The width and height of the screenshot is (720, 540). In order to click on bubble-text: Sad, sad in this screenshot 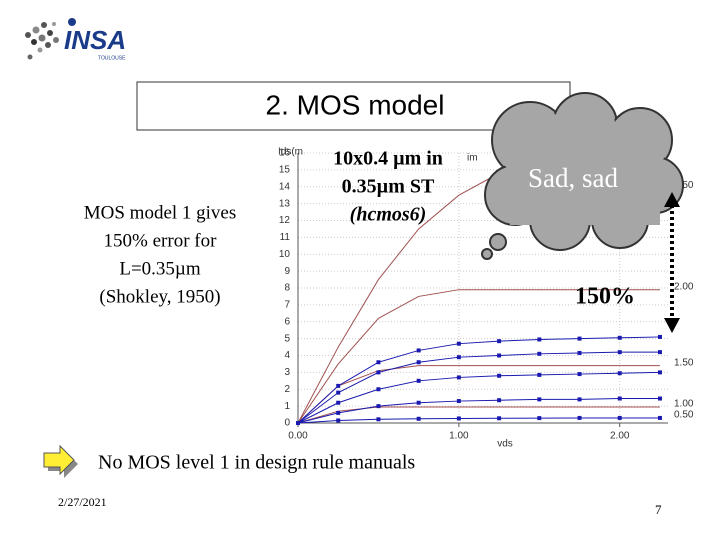, I will do `click(573, 178)`.